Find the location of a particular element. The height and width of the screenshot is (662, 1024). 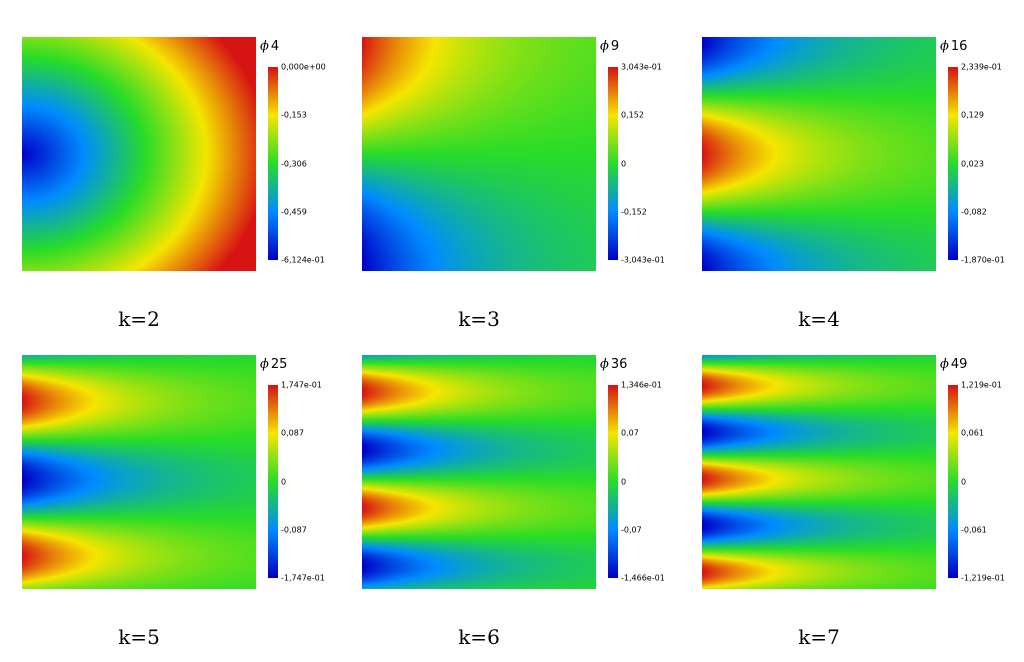

panel-k7: ϕ 49 1,219e-01 0,061 0 -0,061 -1,219e-01 k=7 is located at coordinates (863, 505).